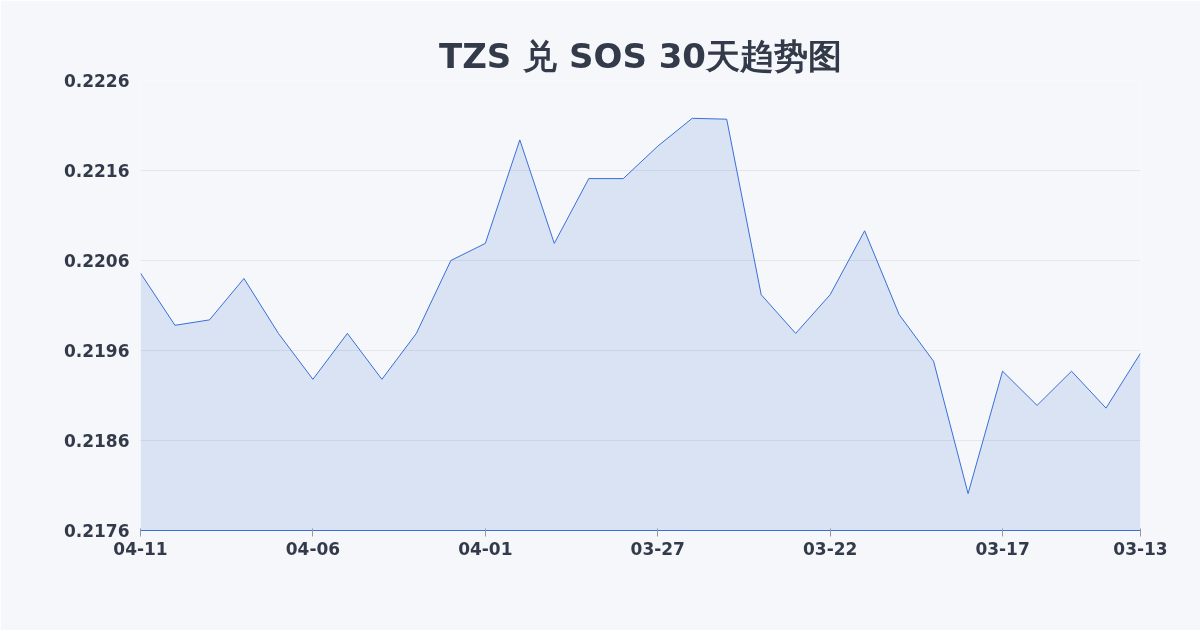 This screenshot has width=1200, height=630. I want to click on x-tick-label: 04-01, so click(485, 548).